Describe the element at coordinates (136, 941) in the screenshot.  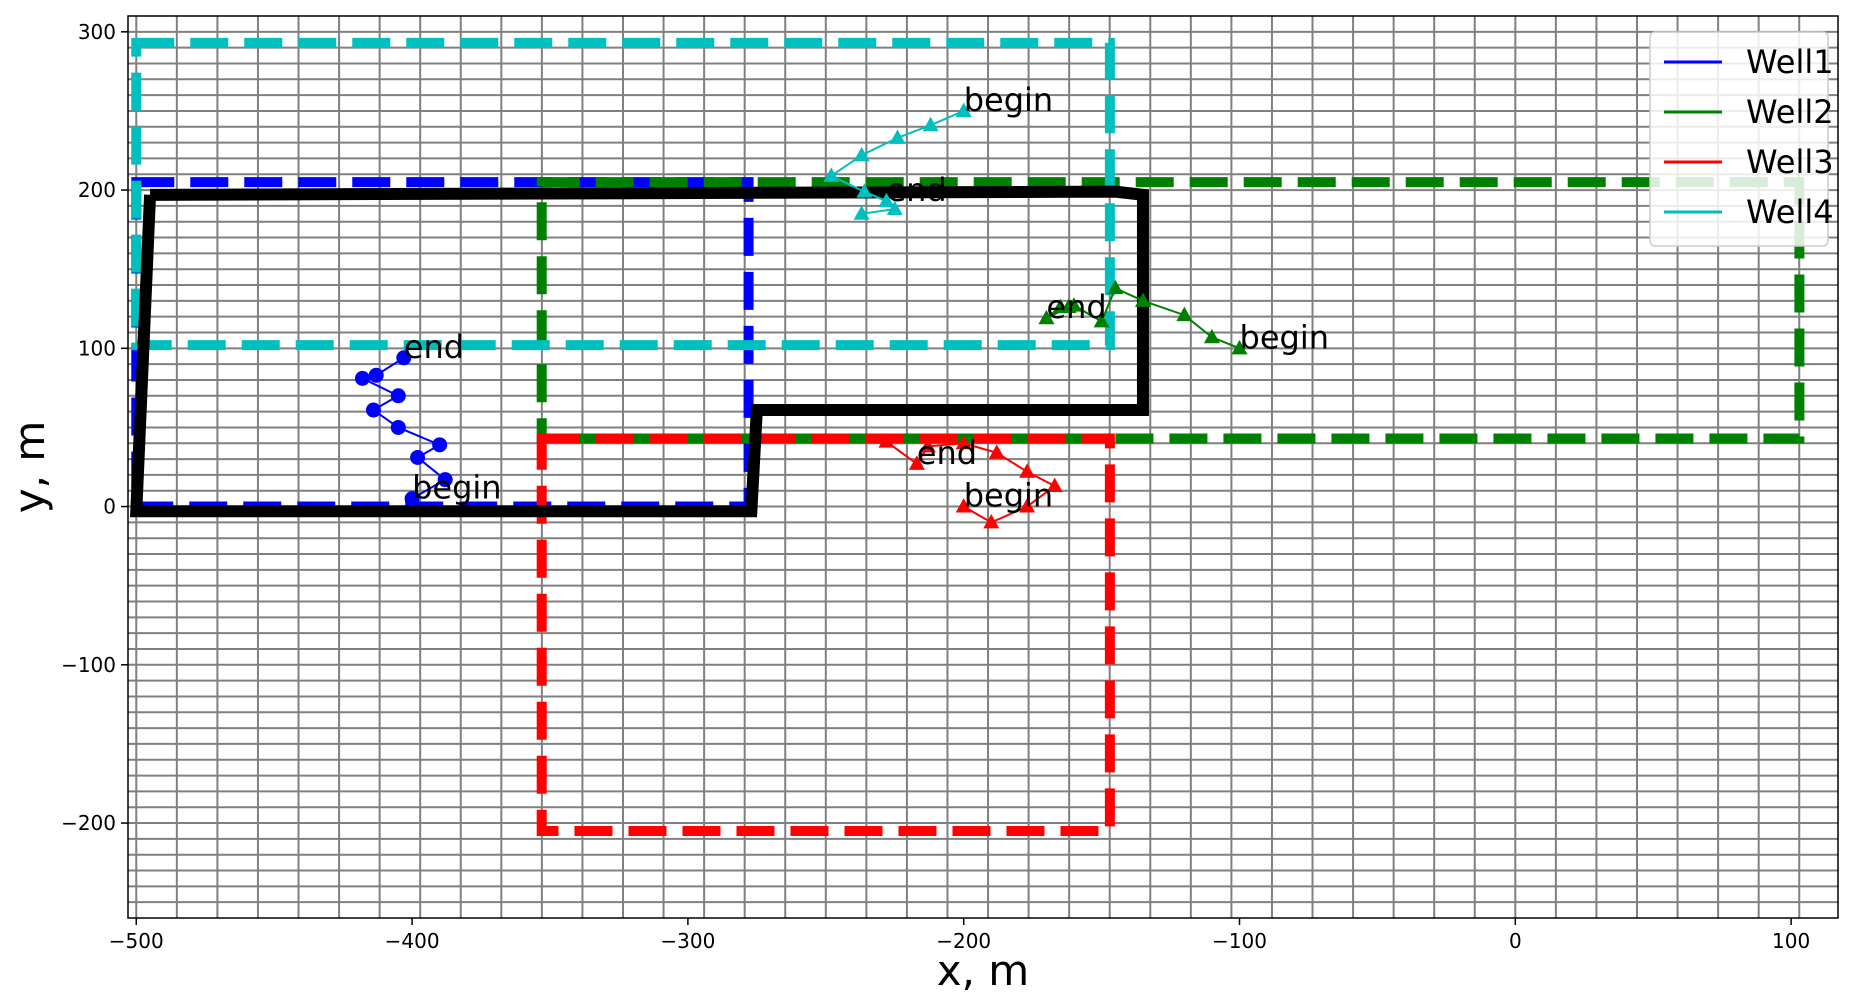
I see `x-tick-label: −500` at that location.